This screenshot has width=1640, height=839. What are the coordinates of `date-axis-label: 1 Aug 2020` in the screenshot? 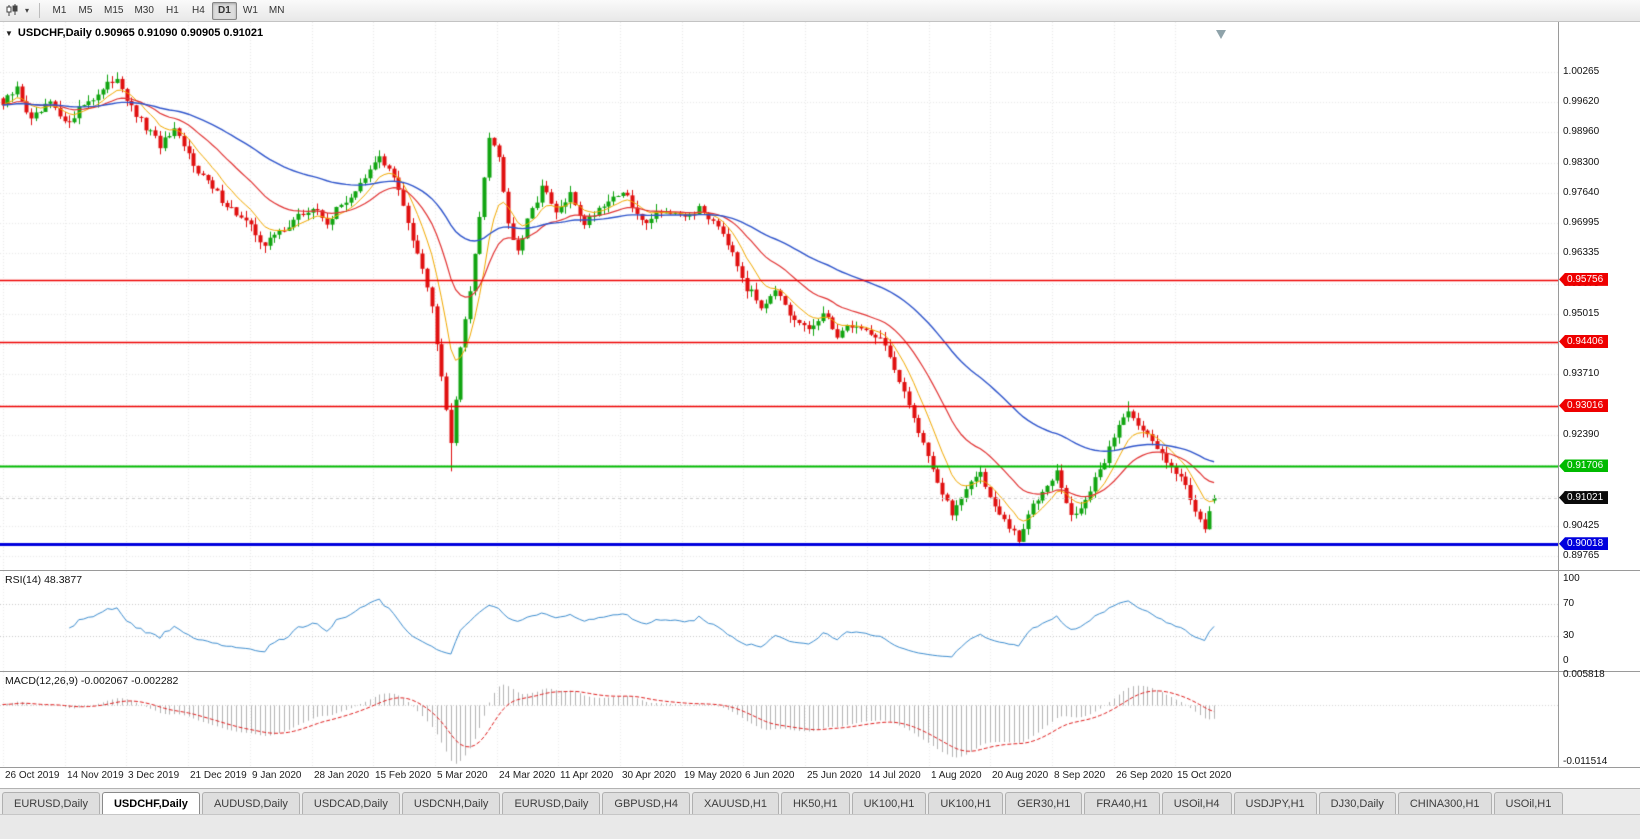 It's located at (956, 775).